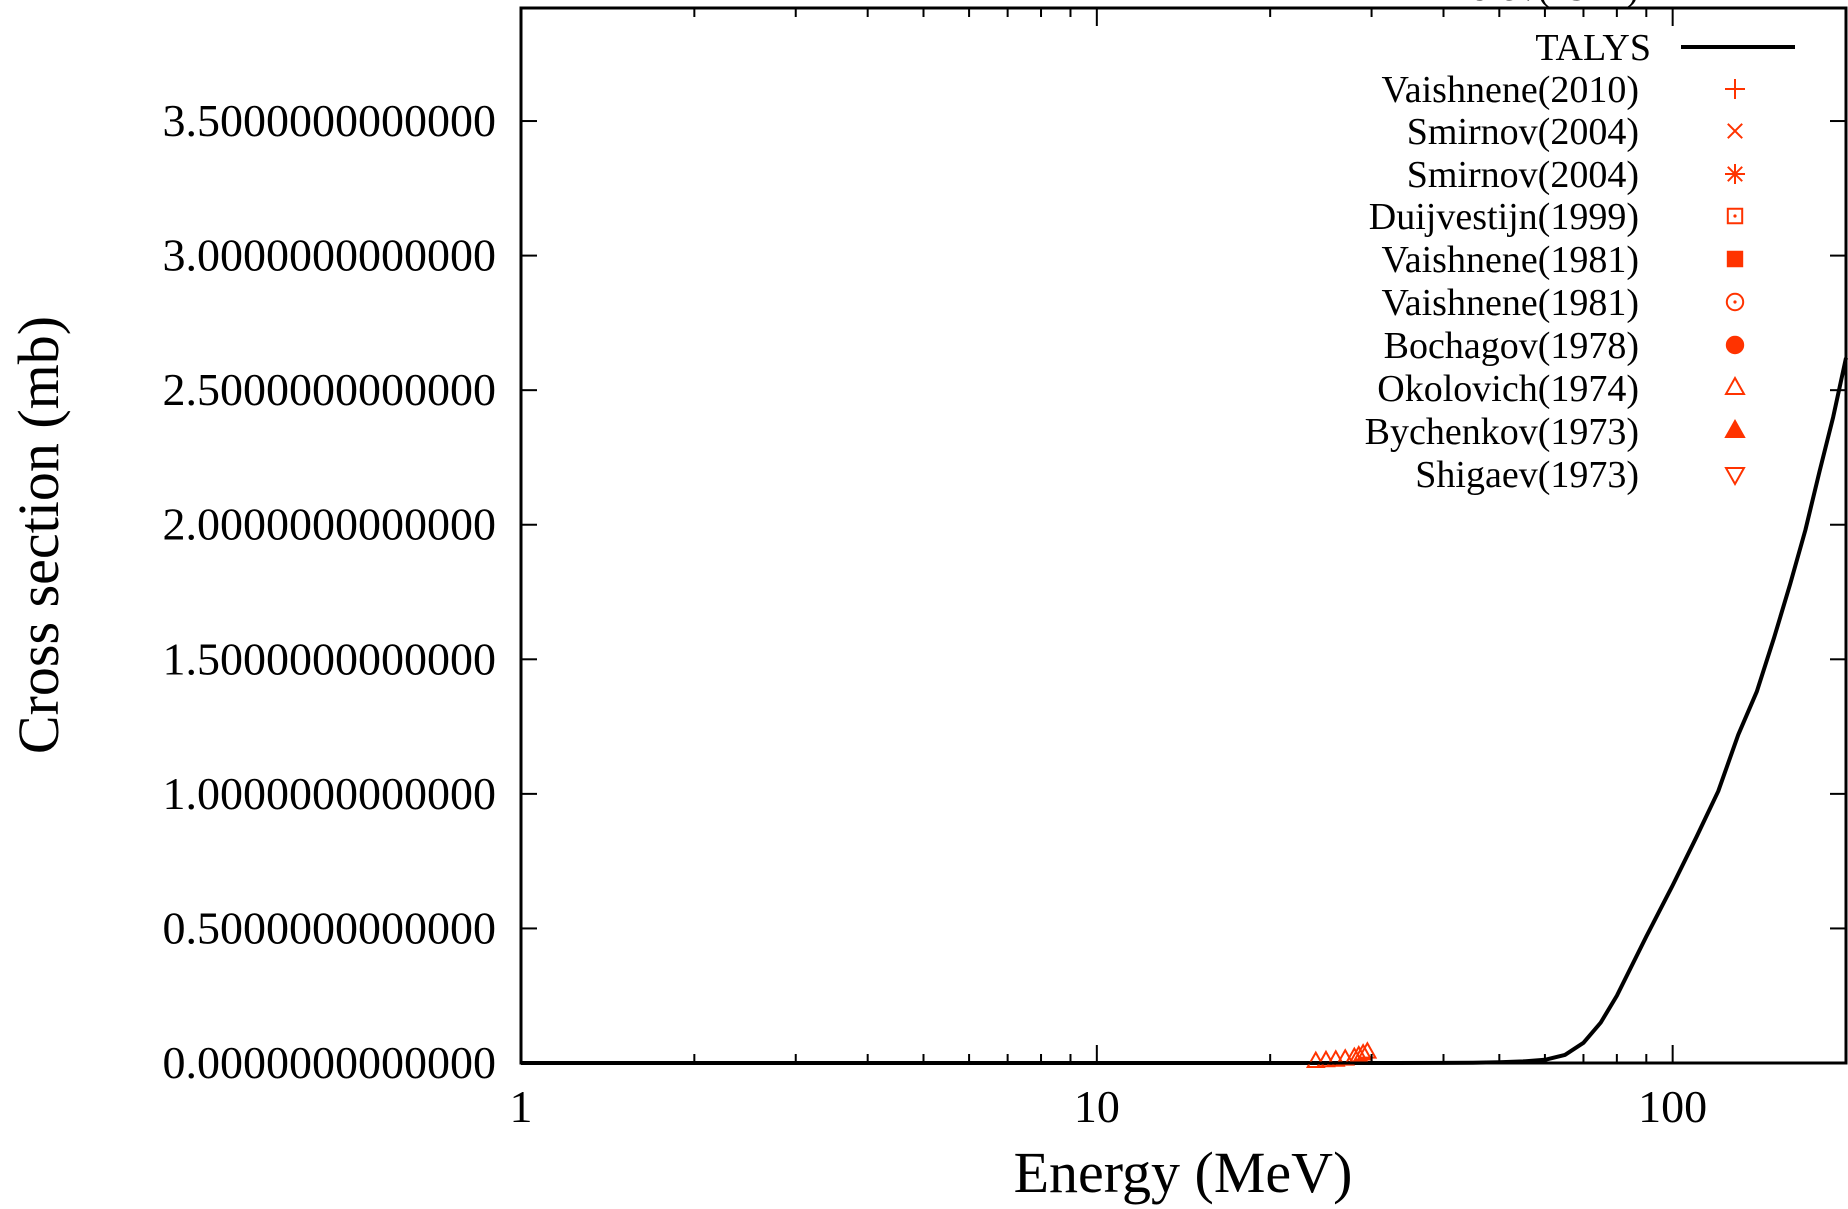  What do you see at coordinates (1527, 475) in the screenshot?
I see `legend-label: Shigaev(1973)` at bounding box center [1527, 475].